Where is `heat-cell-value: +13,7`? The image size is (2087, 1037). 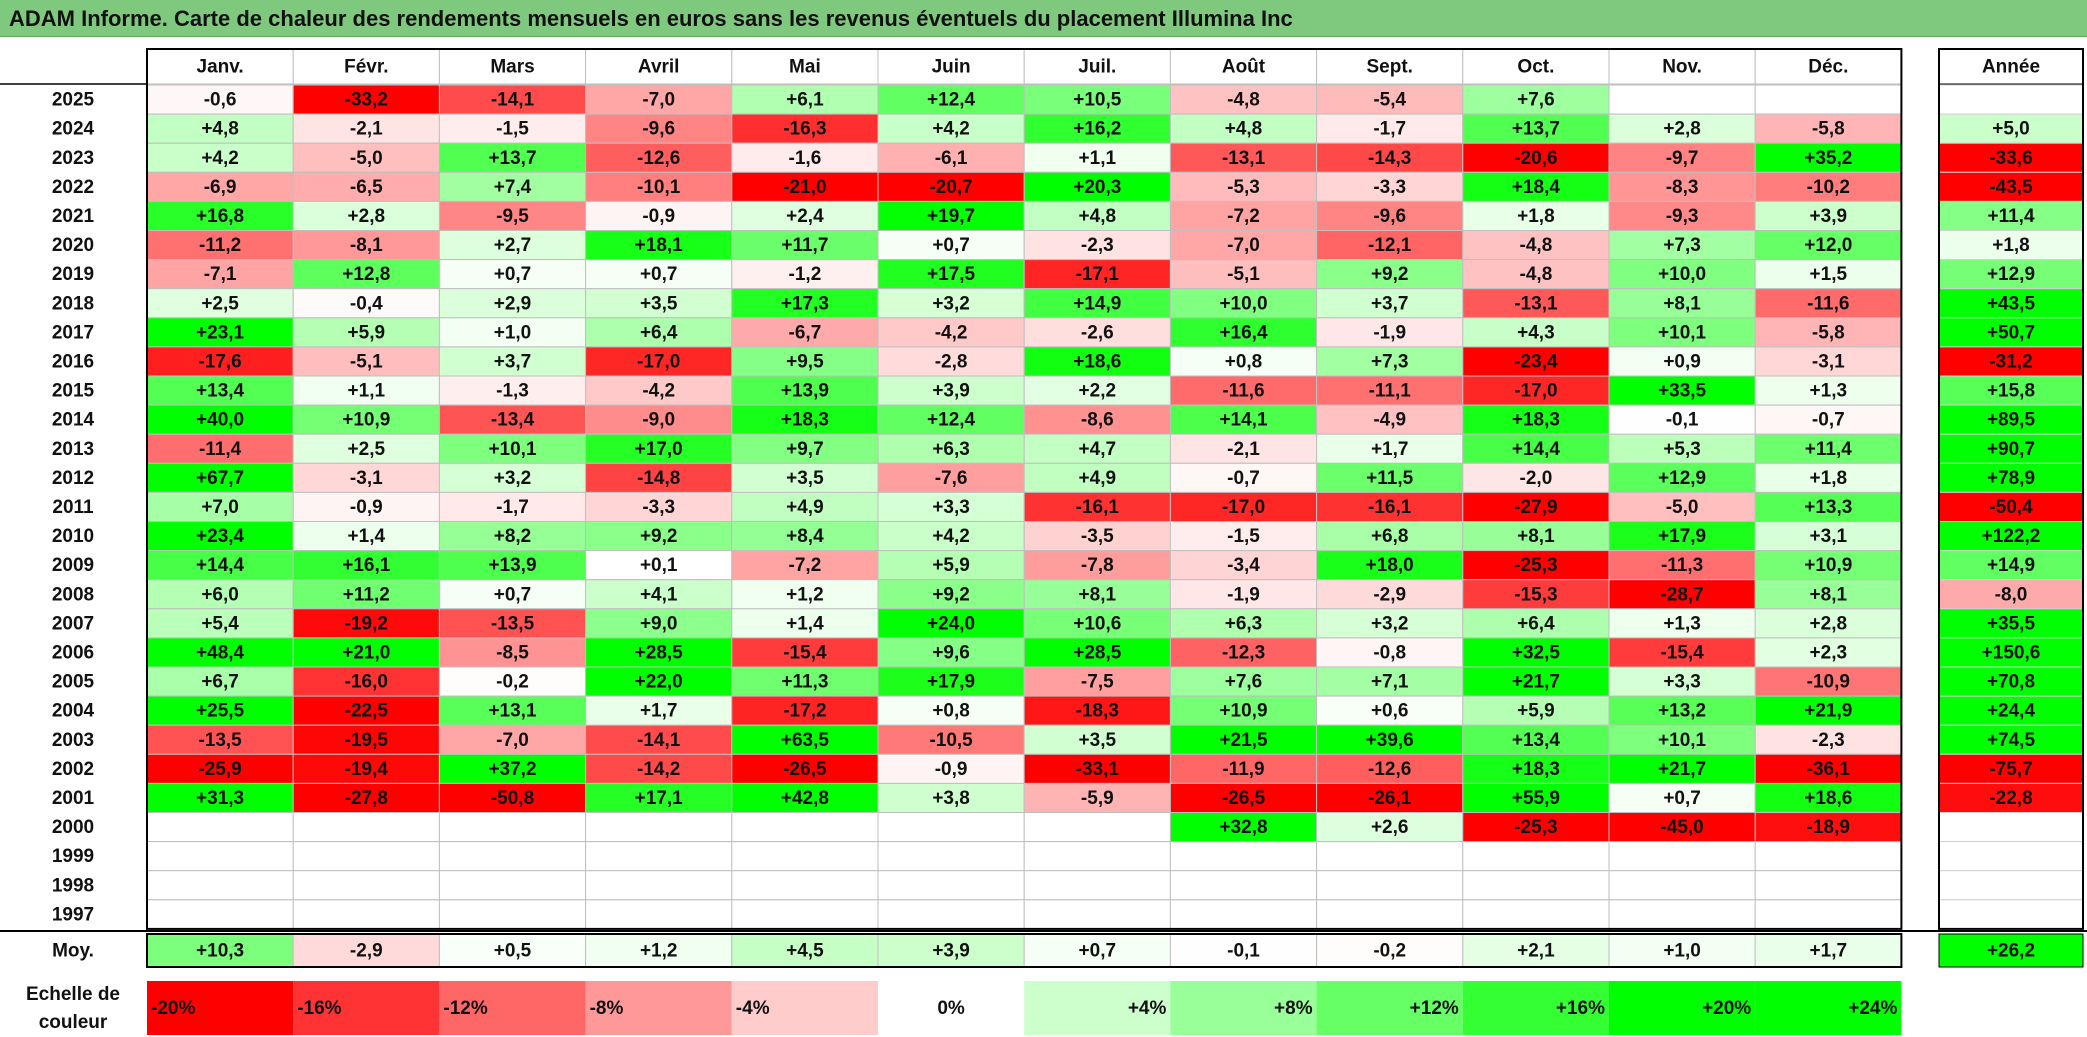 heat-cell-value: +13,7 is located at coordinates (1536, 129).